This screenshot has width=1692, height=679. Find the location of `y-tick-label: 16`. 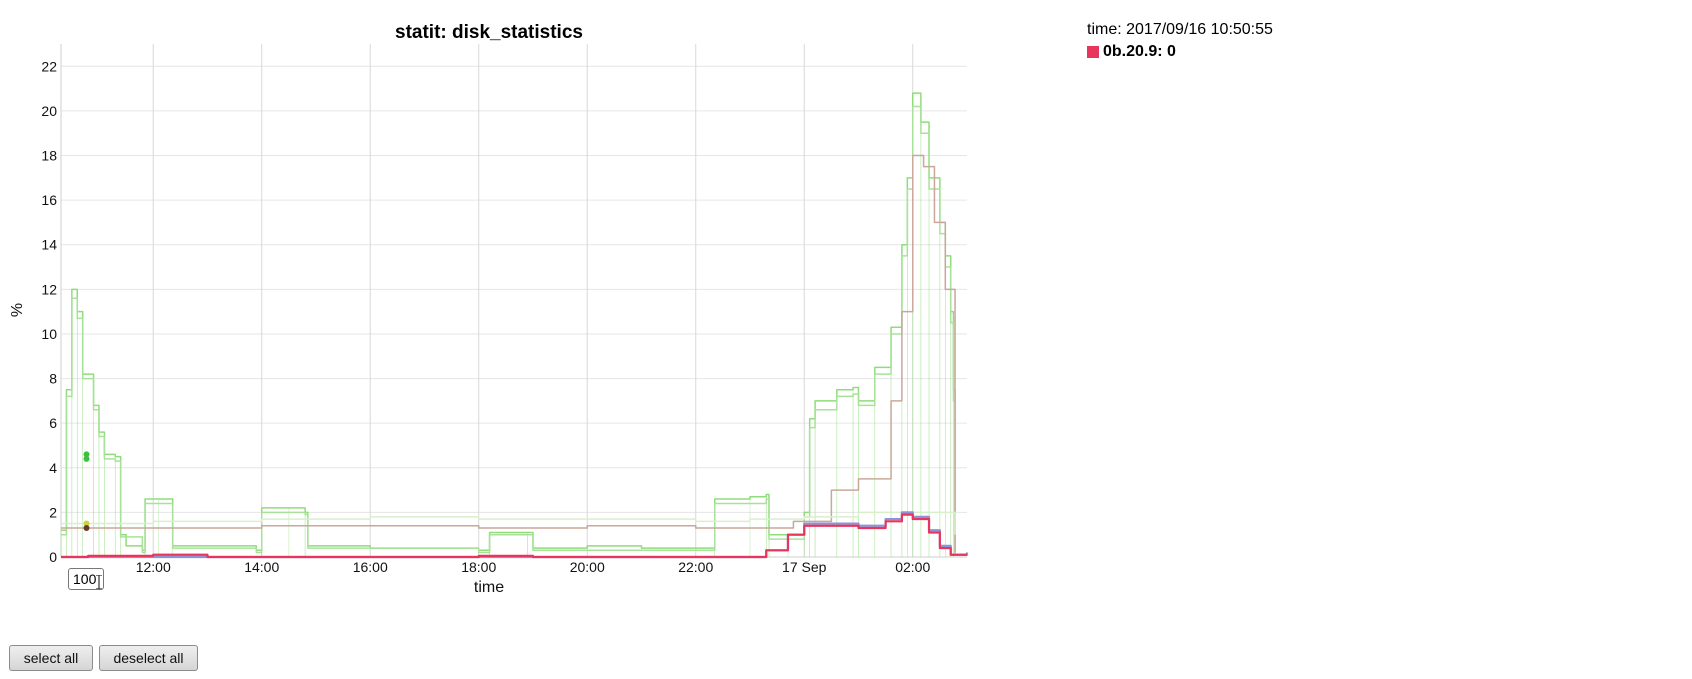

y-tick-label: 16 is located at coordinates (49, 200).